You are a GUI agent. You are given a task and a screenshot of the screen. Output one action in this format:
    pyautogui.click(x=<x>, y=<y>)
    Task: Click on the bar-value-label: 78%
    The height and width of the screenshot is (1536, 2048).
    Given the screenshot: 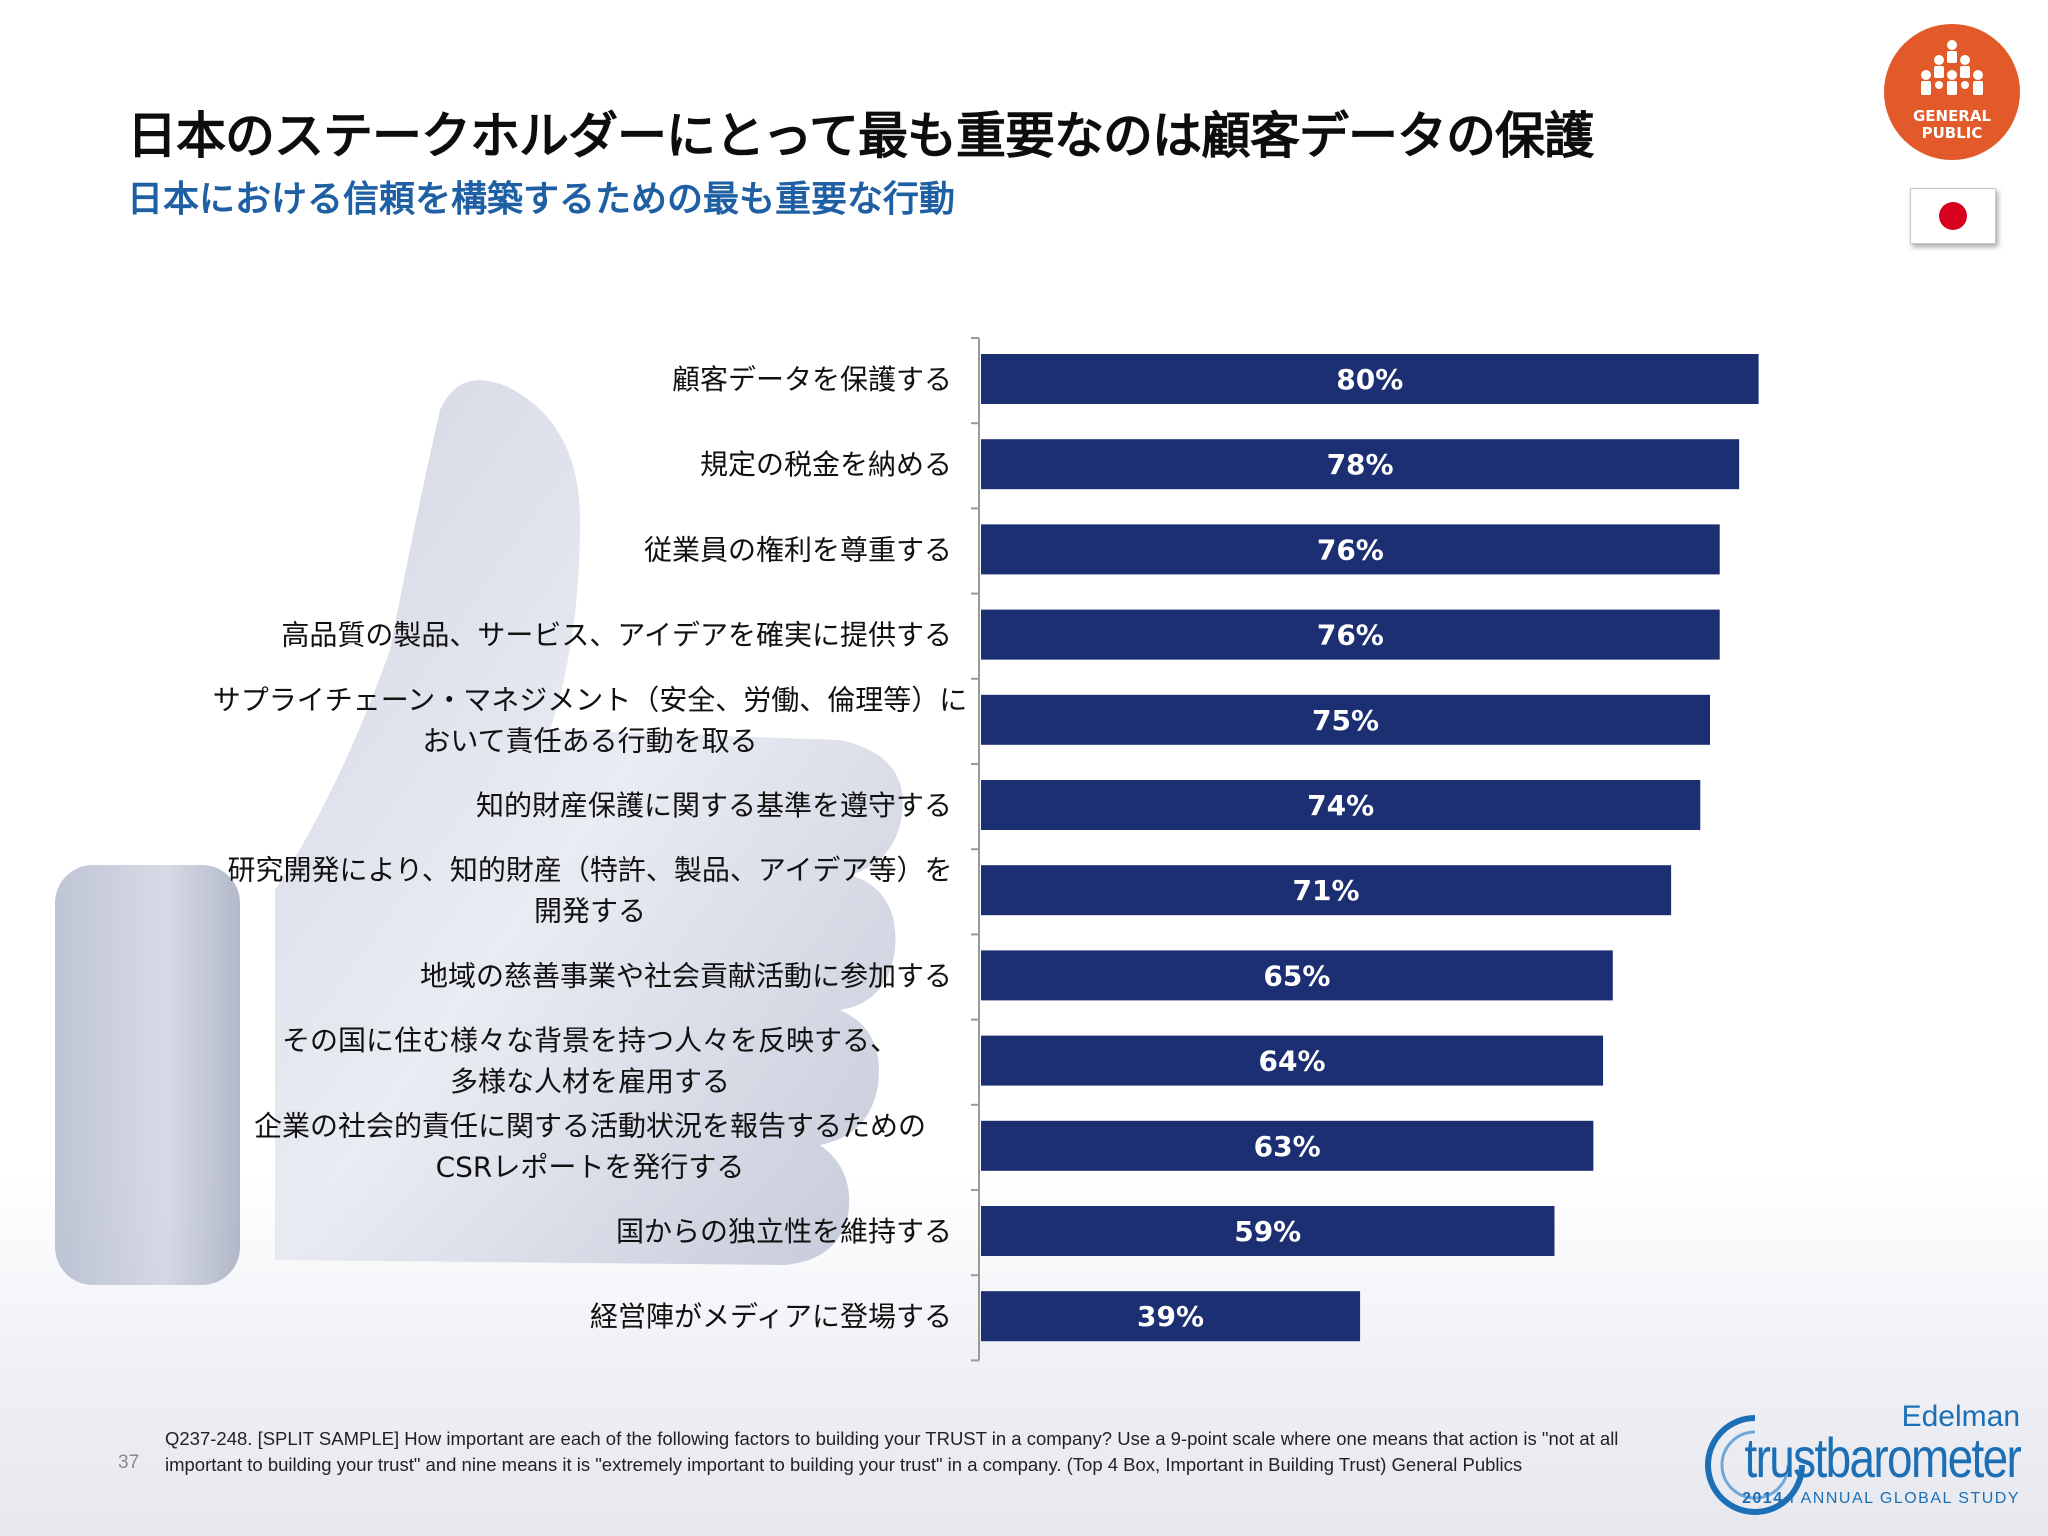 What is the action you would take?
    pyautogui.click(x=1360, y=464)
    